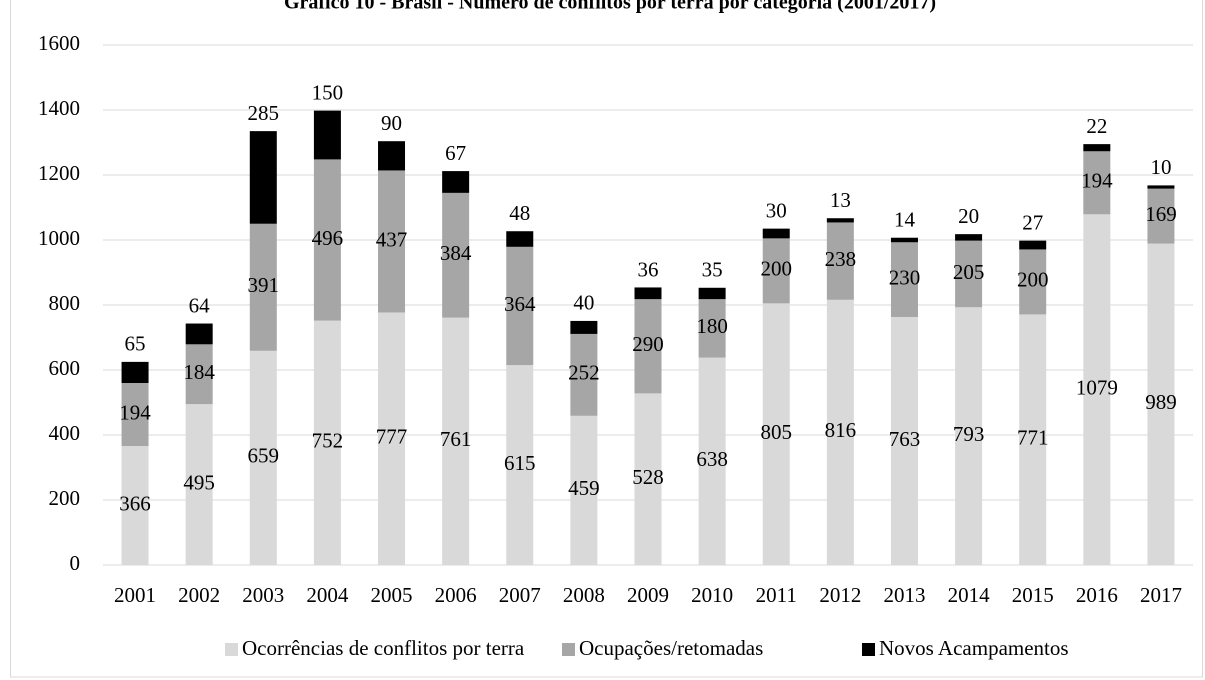 Image resolution: width=1205 pixels, height=680 pixels. I want to click on data-label: 67, so click(455, 153).